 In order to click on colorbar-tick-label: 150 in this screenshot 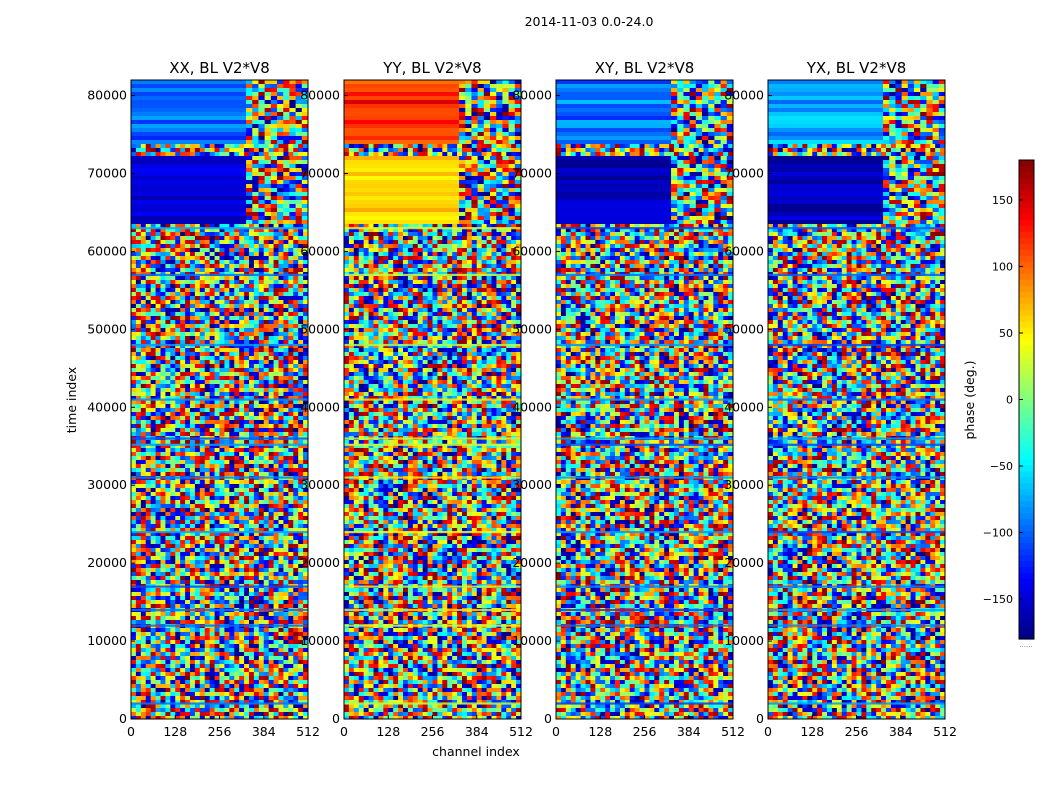, I will do `click(1002, 200)`.